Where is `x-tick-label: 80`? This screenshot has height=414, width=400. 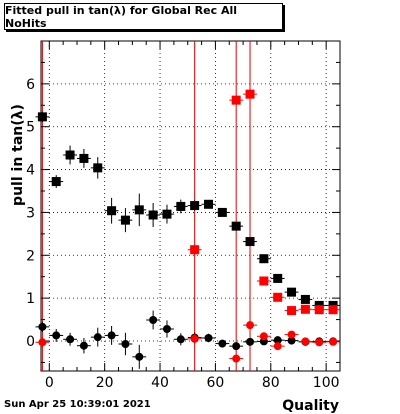
x-tick-label: 80 is located at coordinates (271, 383).